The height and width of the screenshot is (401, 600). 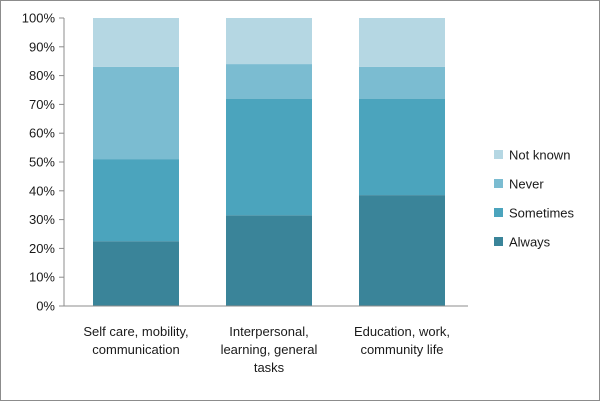 What do you see at coordinates (530, 242) in the screenshot?
I see `legend-label: Always` at bounding box center [530, 242].